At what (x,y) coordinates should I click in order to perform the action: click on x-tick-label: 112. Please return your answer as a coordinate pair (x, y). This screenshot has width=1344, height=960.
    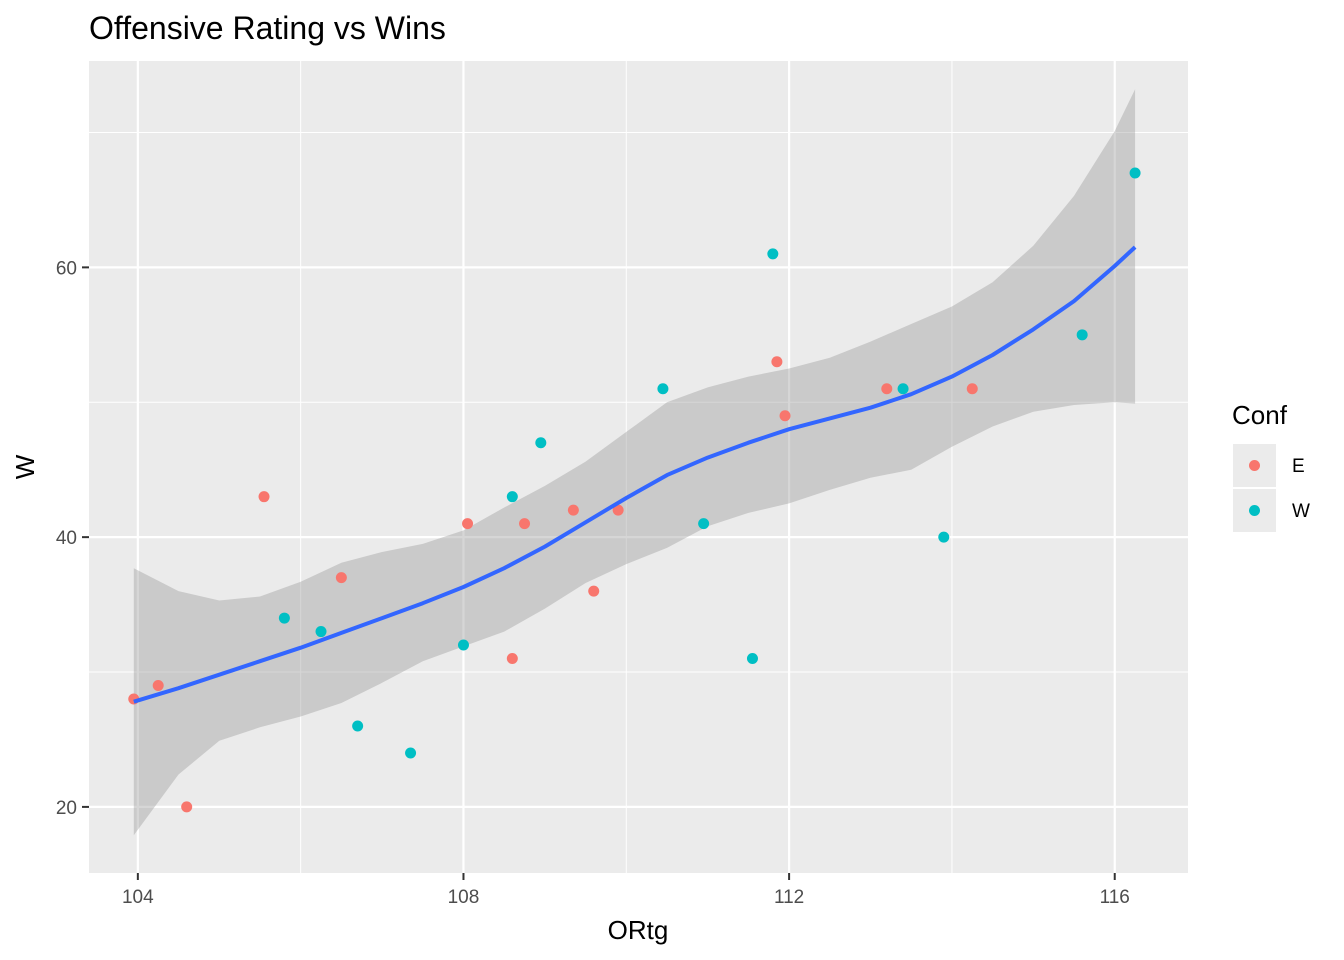
    Looking at the image, I should click on (789, 897).